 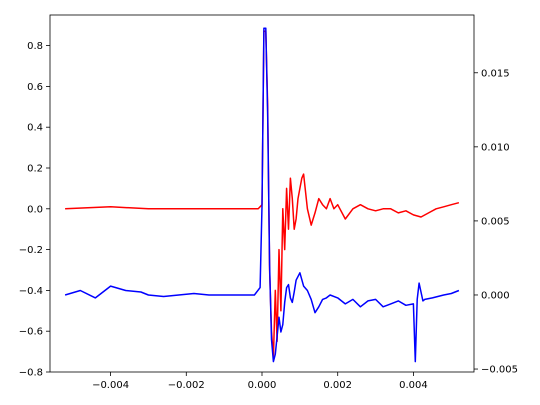 What do you see at coordinates (35, 169) in the screenshot?
I see `left-y-tick-label: 0.2` at bounding box center [35, 169].